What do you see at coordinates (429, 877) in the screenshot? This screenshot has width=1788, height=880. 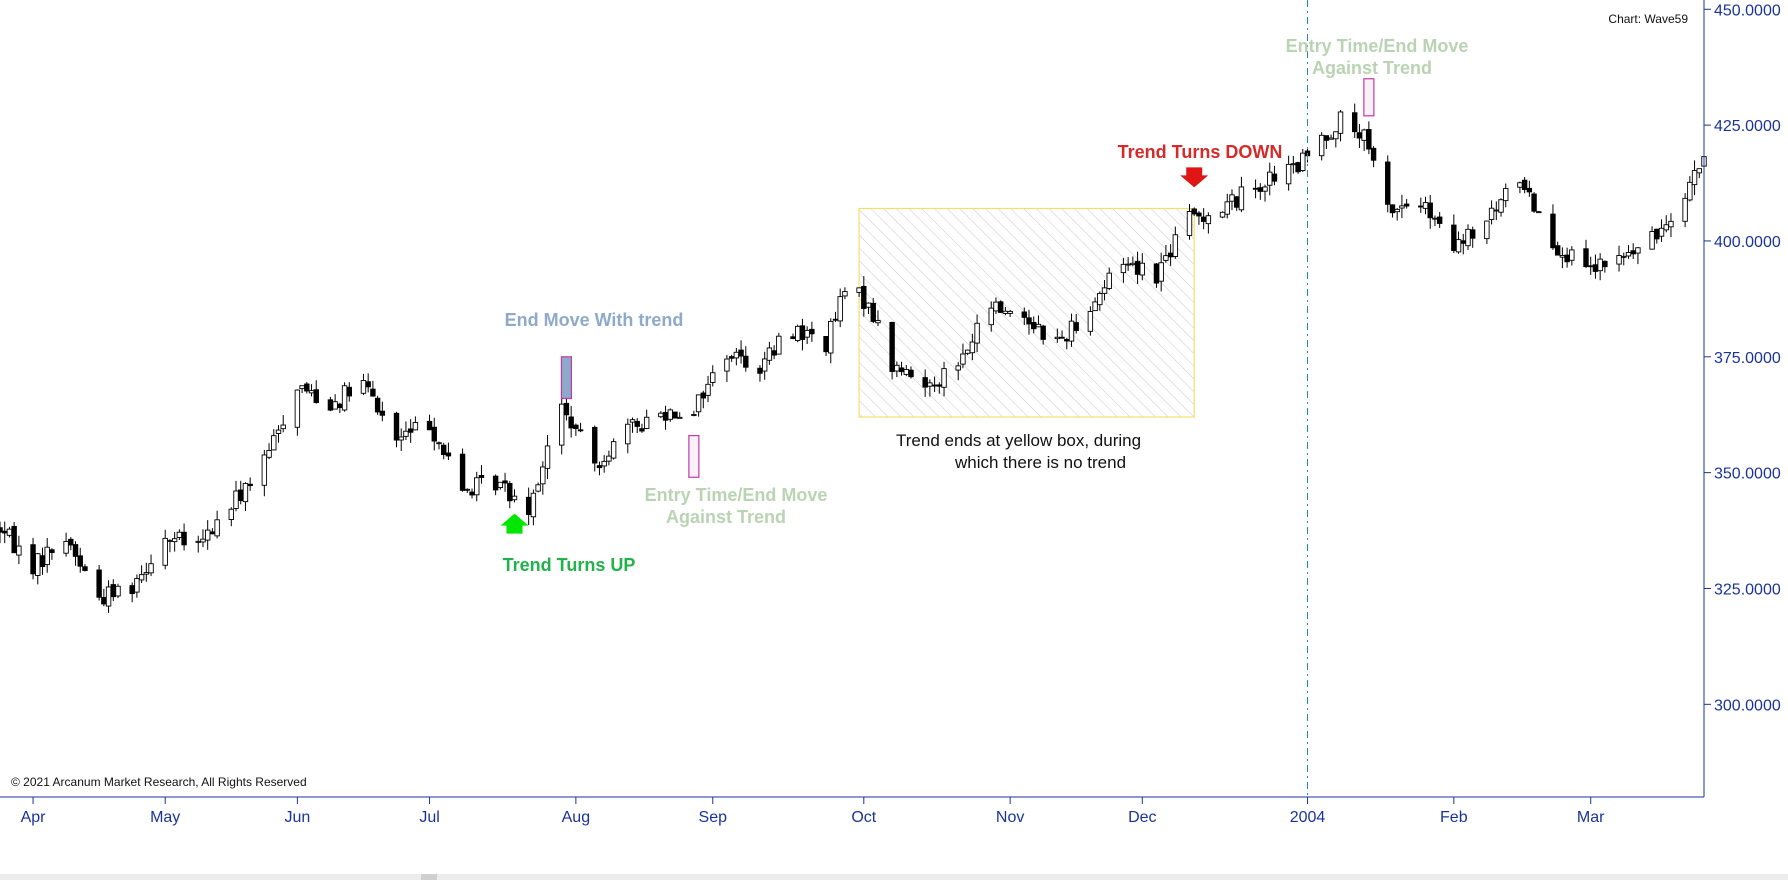 I see `scrollbar-thumb` at bounding box center [429, 877].